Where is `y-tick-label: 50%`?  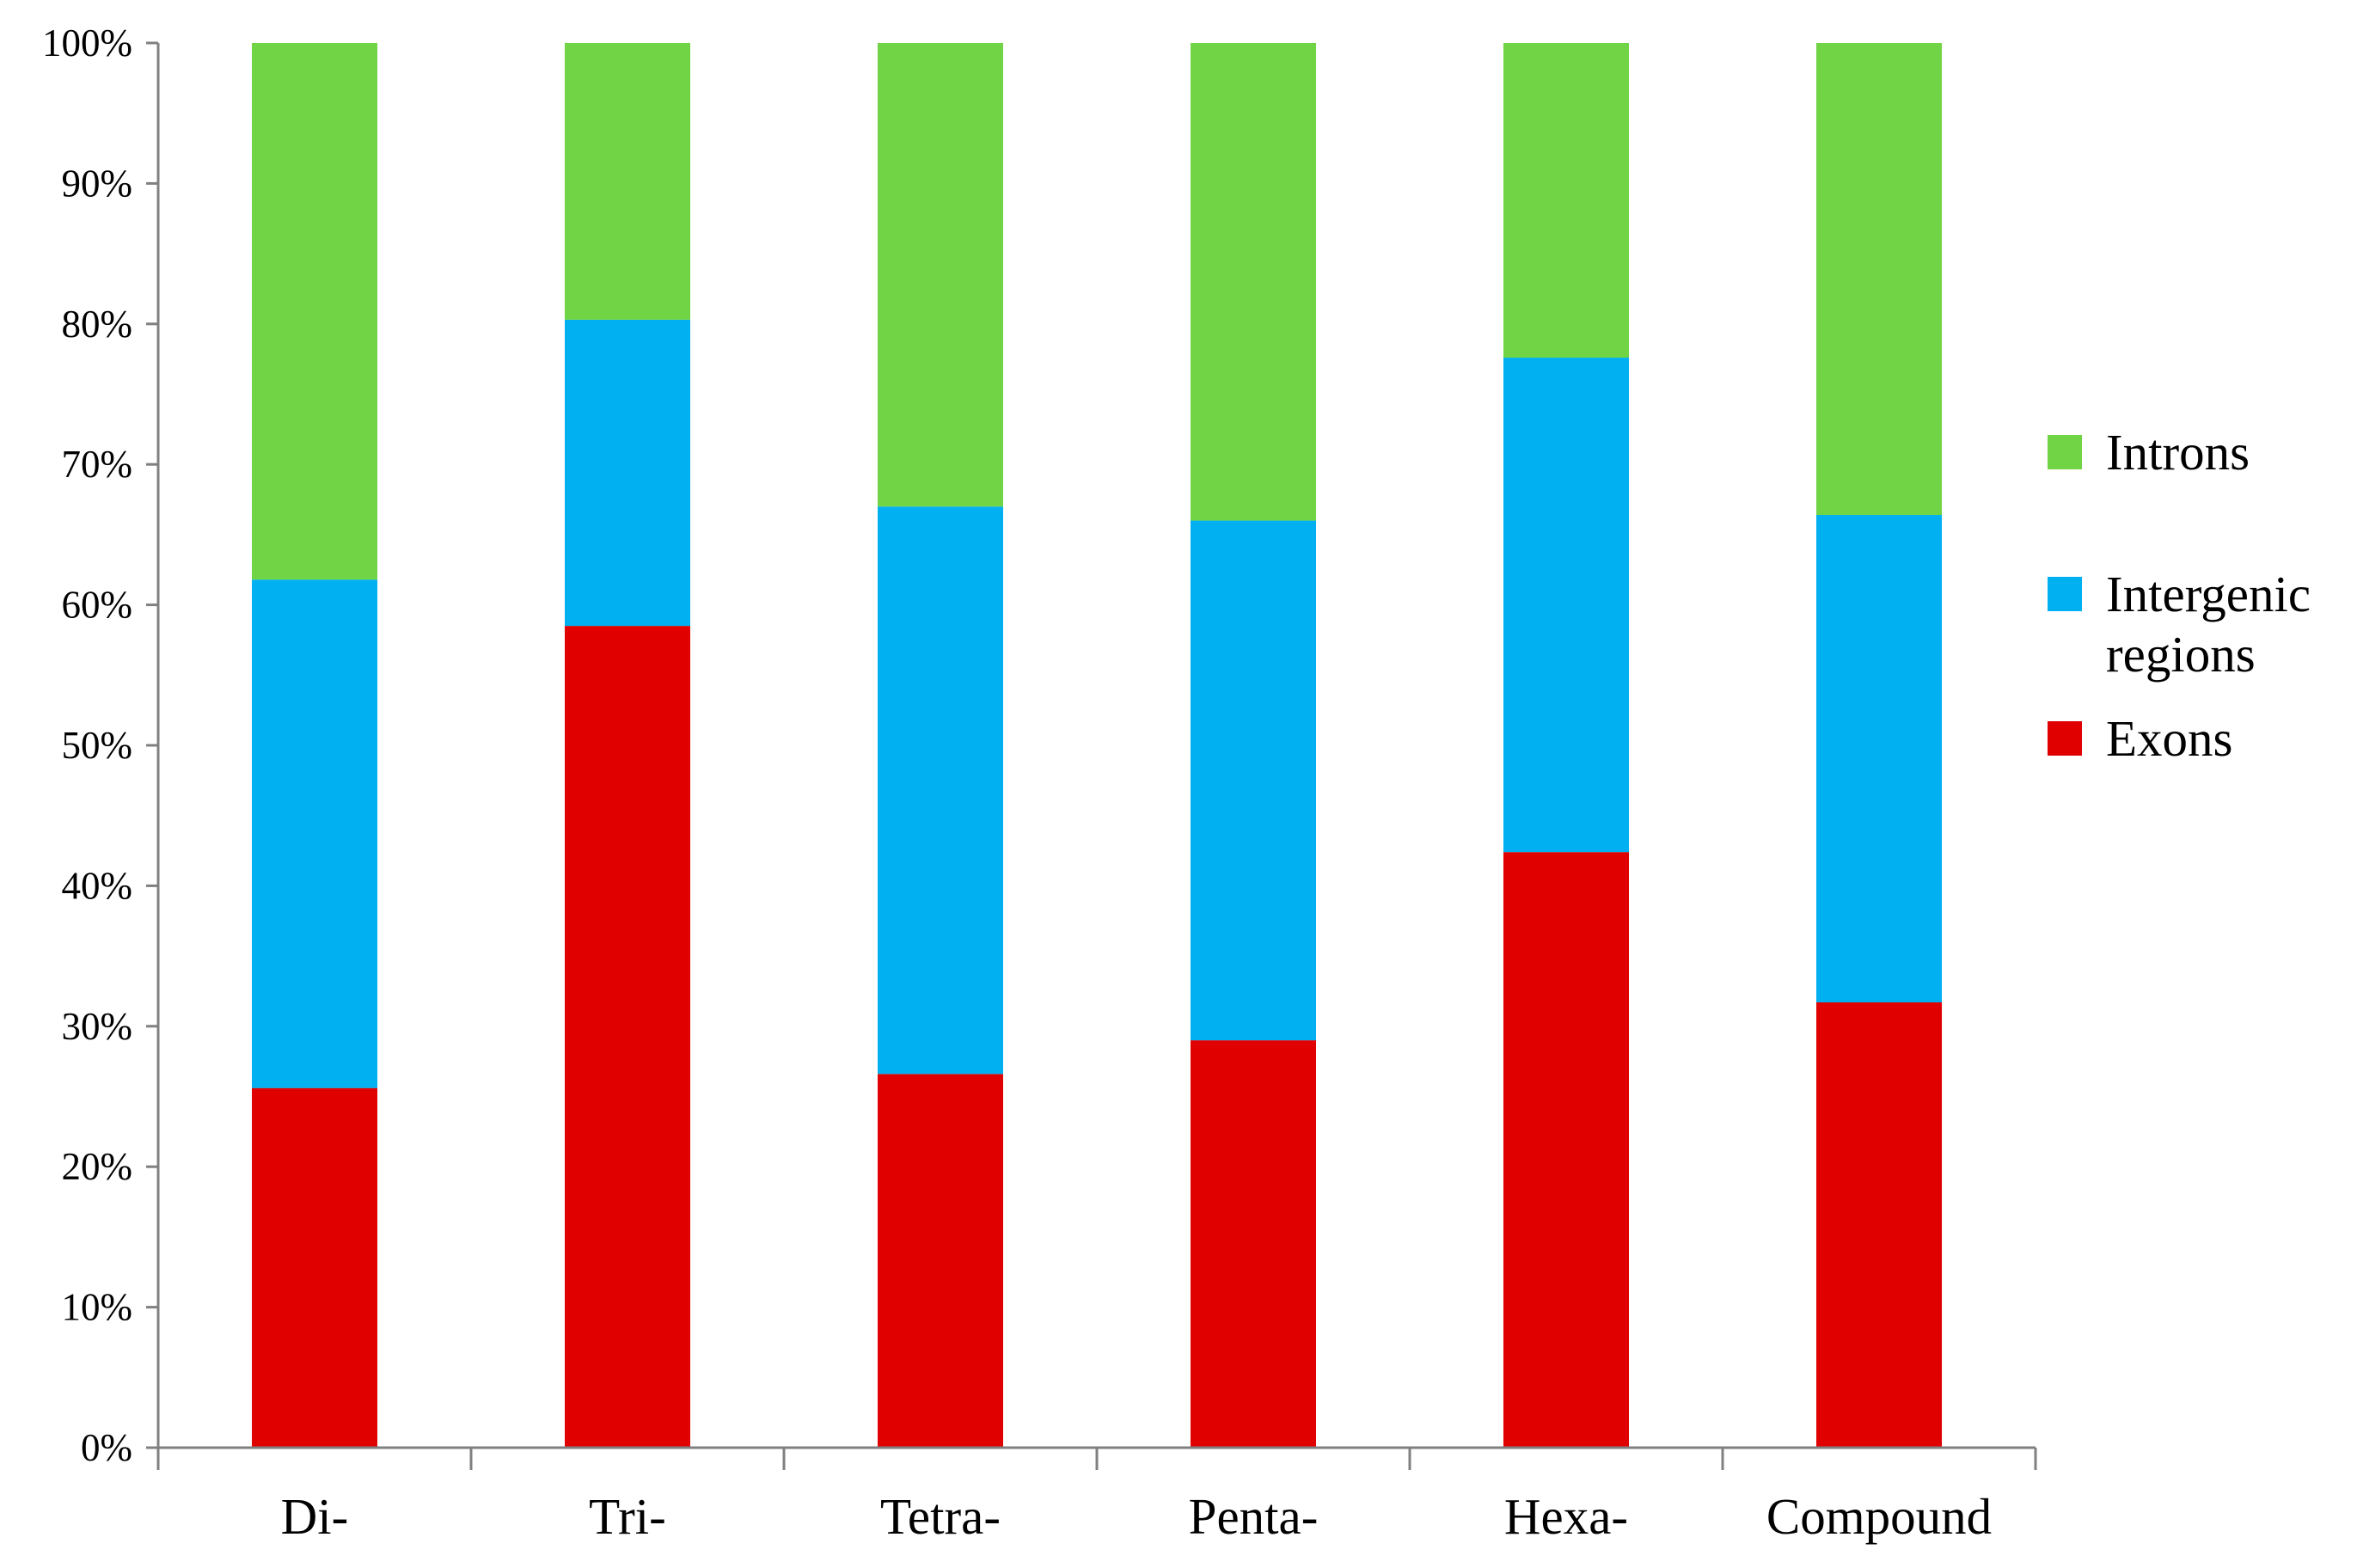
y-tick-label: 50% is located at coordinates (97, 745).